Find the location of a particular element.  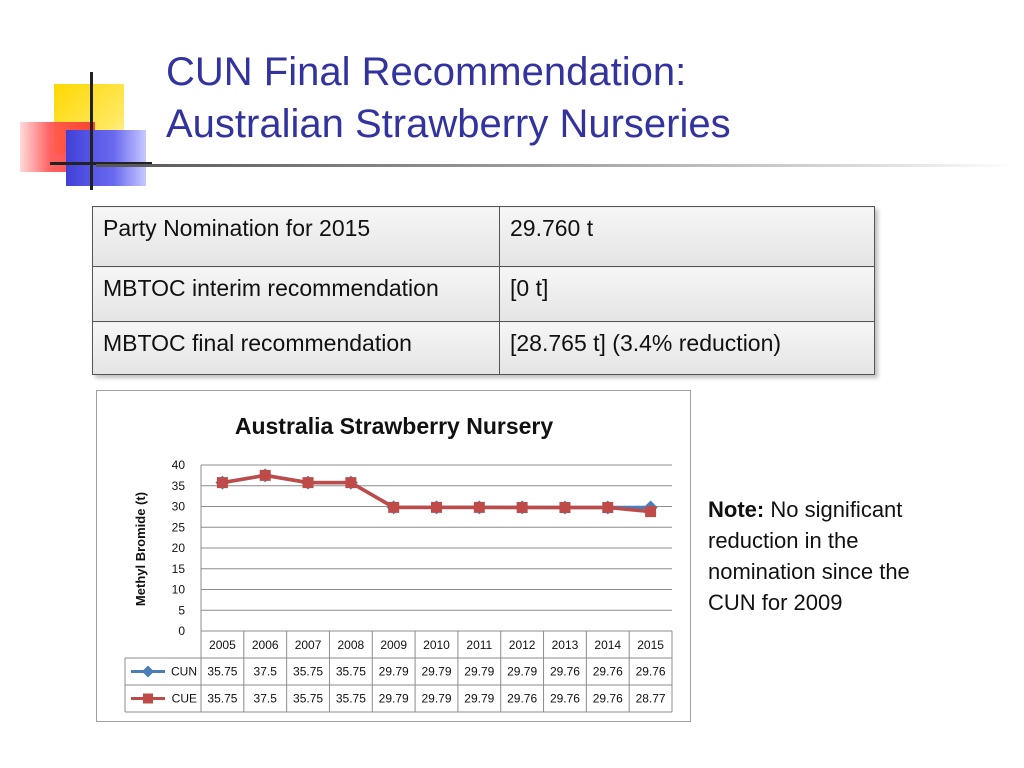

logo-blue-block is located at coordinates (106, 158).